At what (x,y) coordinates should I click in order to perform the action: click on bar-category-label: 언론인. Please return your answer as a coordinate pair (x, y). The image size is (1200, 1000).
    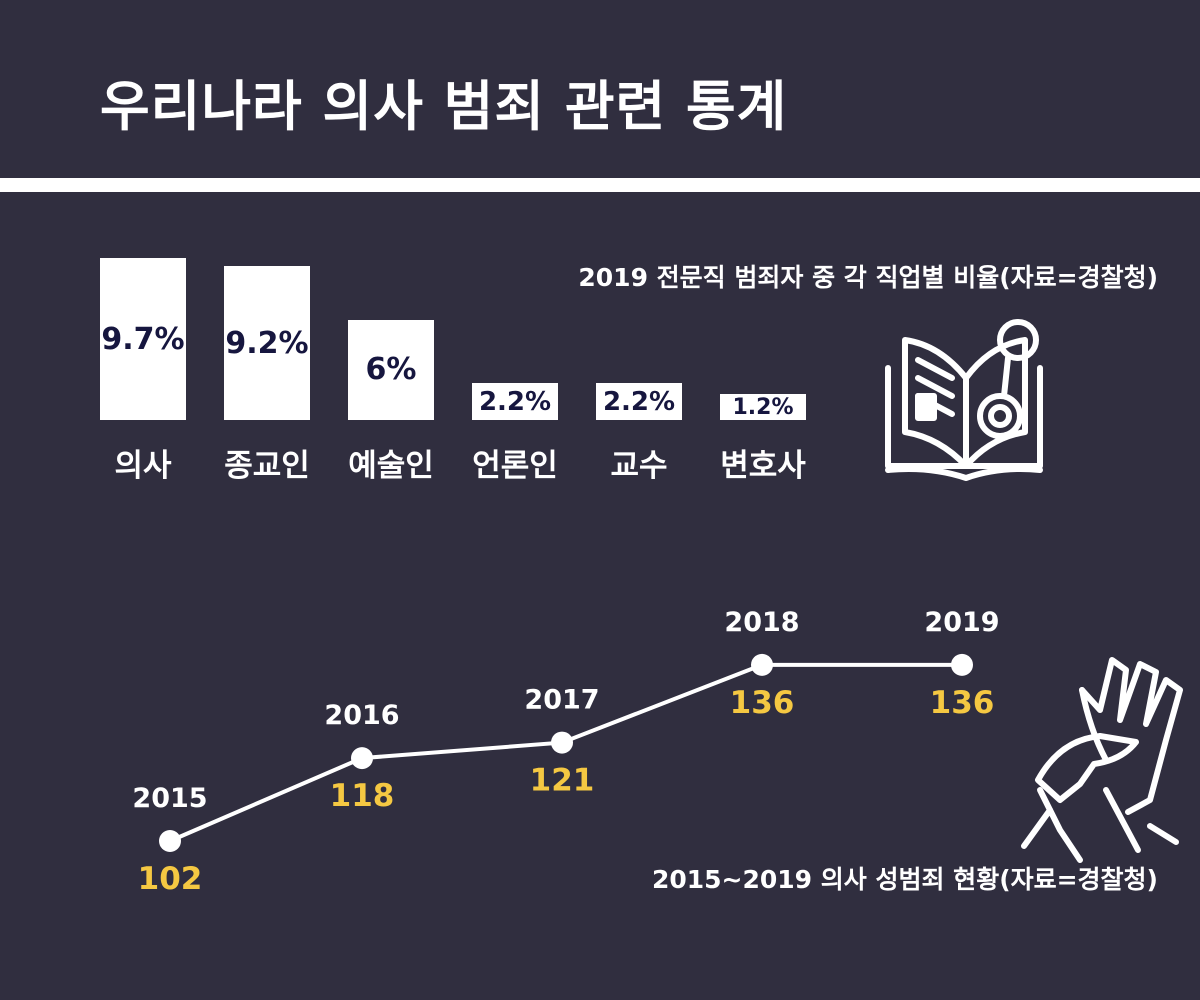
    Looking at the image, I should click on (515, 466).